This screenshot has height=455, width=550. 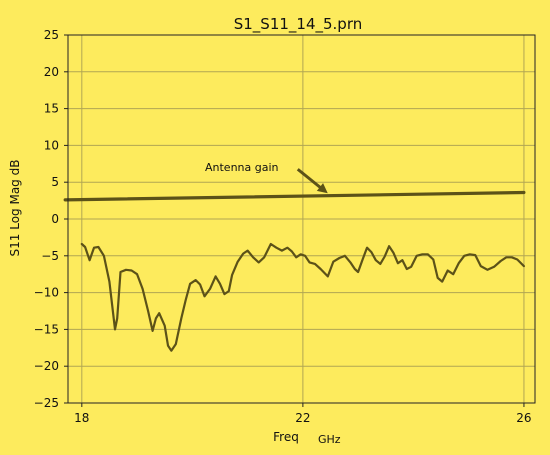 I want to click on y-tick-label: −25, so click(x=46, y=403).